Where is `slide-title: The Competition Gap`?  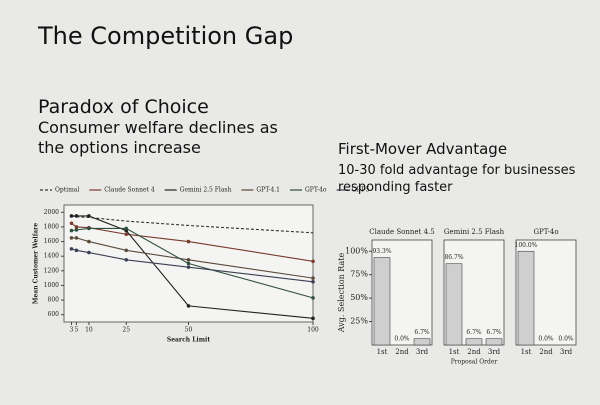 slide-title: The Competition Gap is located at coordinates (166, 36).